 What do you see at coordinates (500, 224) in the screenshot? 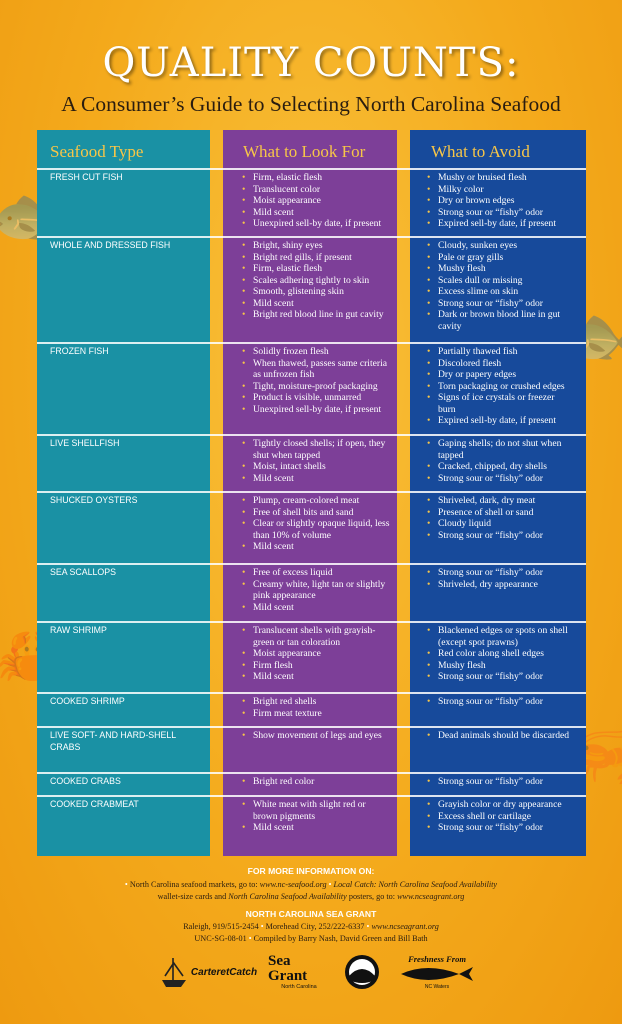
I see `avoid-item: Expired sell-by date, if present` at bounding box center [500, 224].